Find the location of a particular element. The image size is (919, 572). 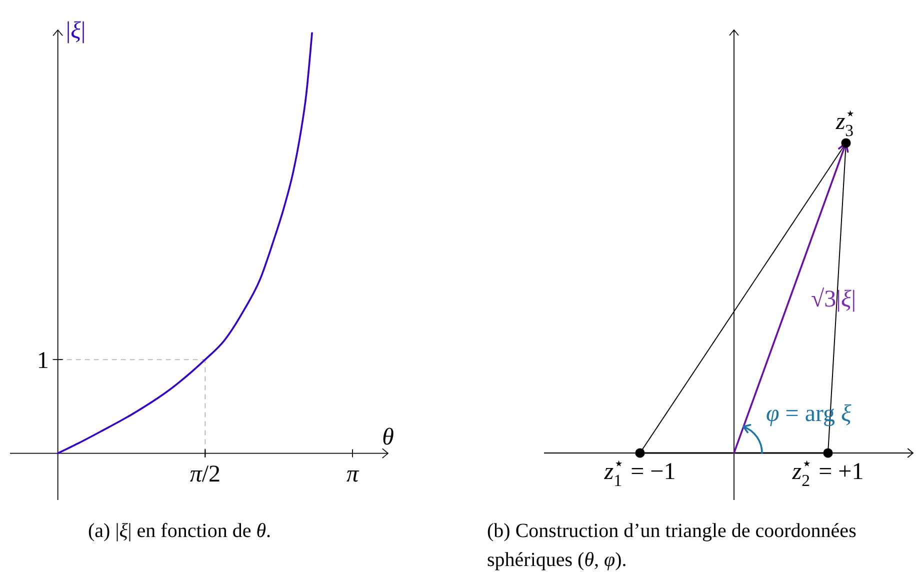

text: z$_{1}$$^{⋆}$ = −1 is located at coordinates (639, 472).